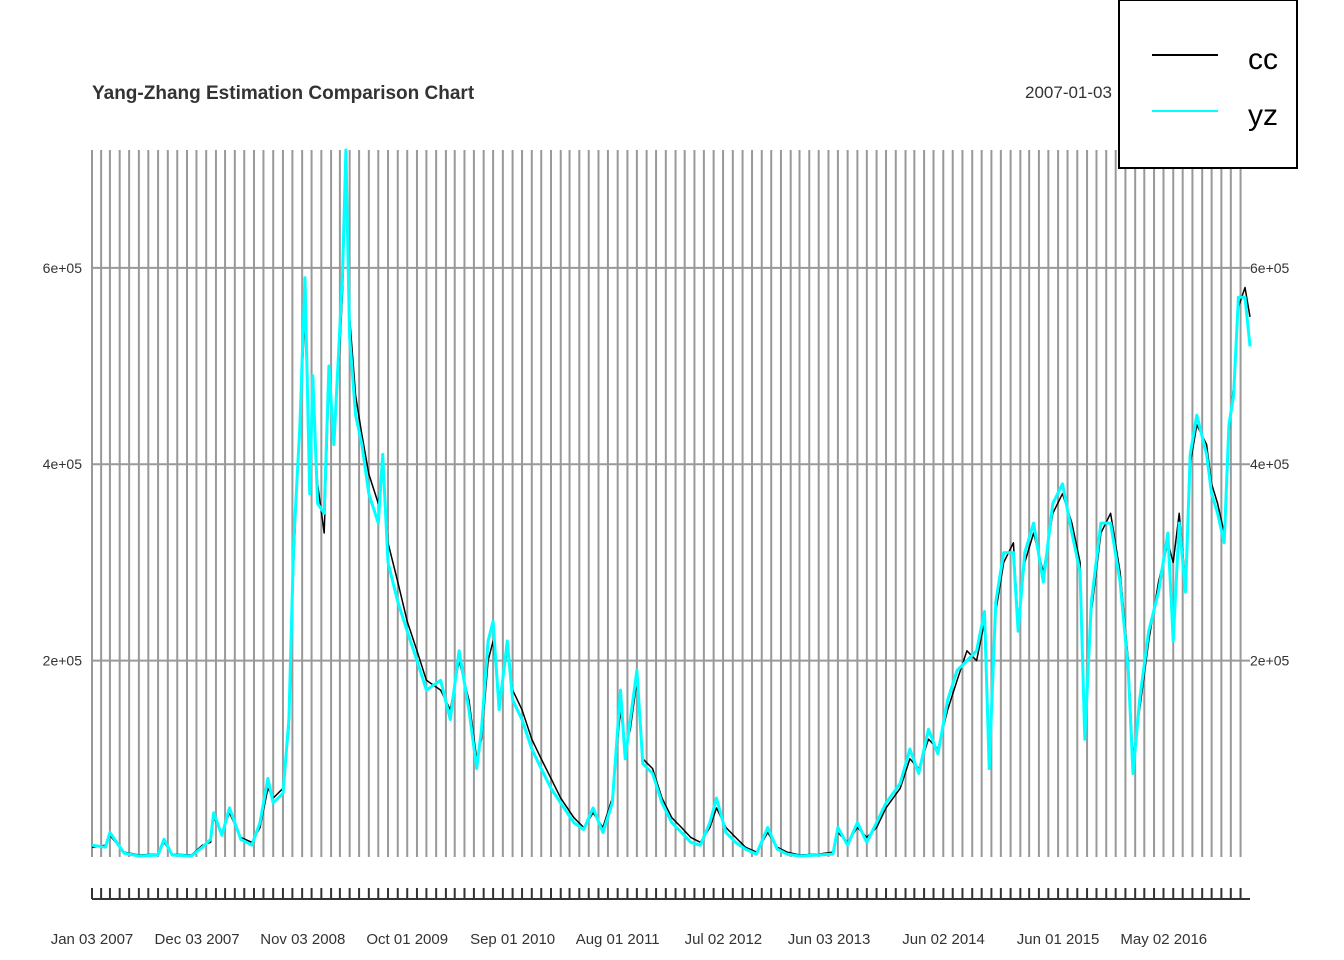 The height and width of the screenshot is (960, 1344). Describe the element at coordinates (1263, 59) in the screenshot. I see `legend-label-cc: cc` at that location.